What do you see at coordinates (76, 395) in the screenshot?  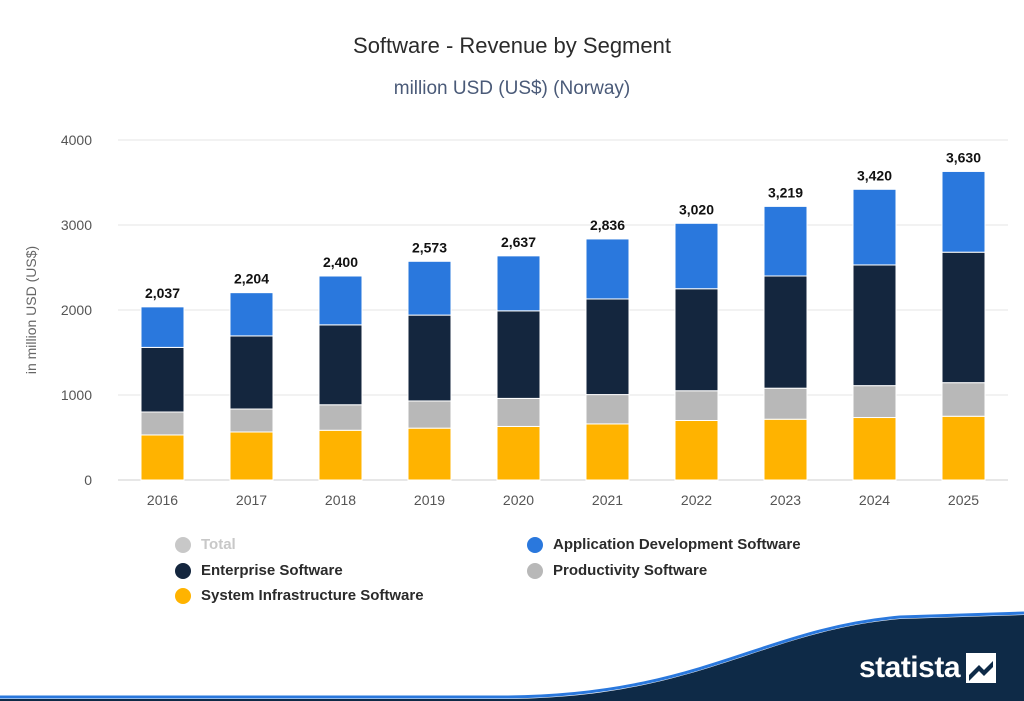 I see `y-tick-label: 1000` at bounding box center [76, 395].